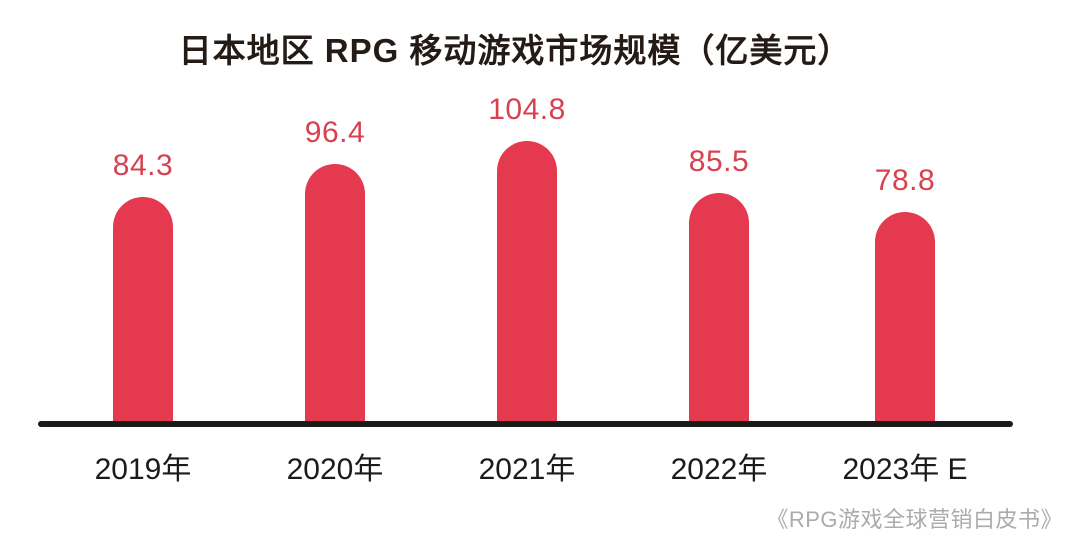 This screenshot has height=538, width=1080. I want to click on bar-2022, so click(719, 309).